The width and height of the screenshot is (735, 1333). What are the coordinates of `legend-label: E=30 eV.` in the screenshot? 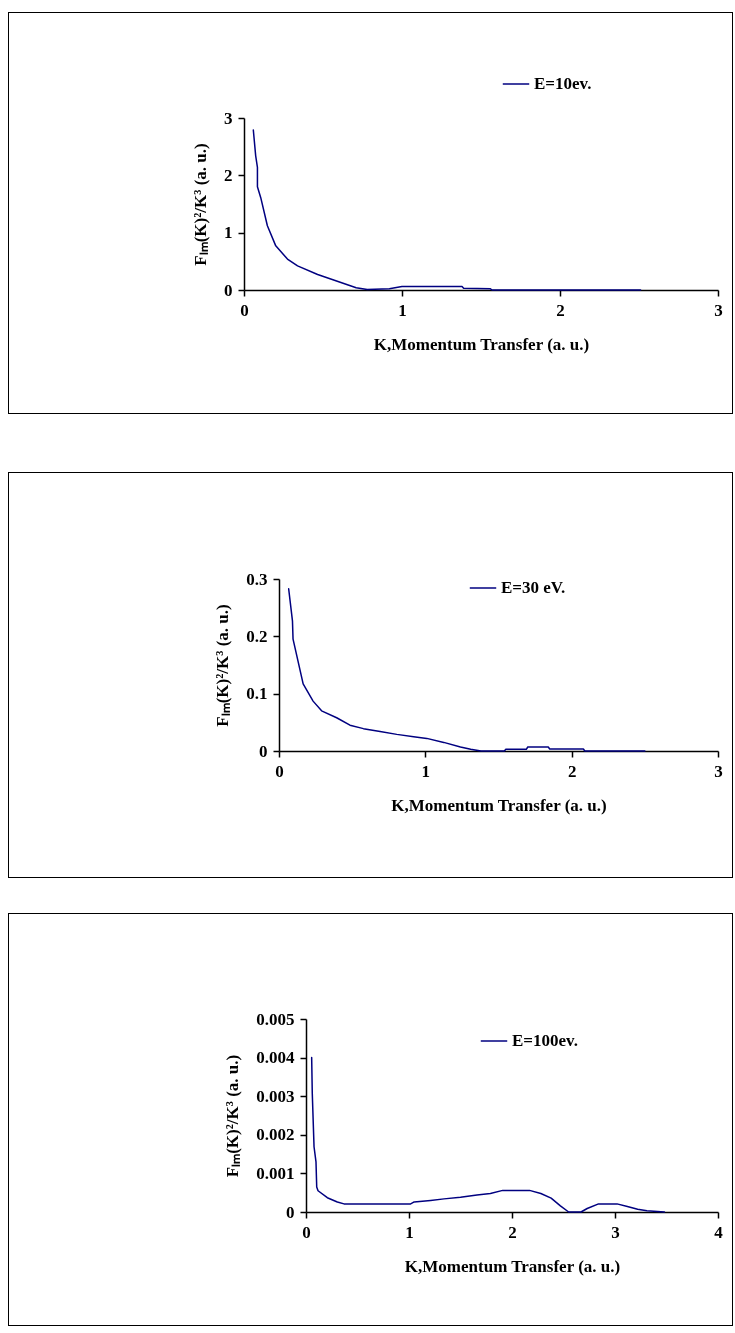 It's located at (533, 587).